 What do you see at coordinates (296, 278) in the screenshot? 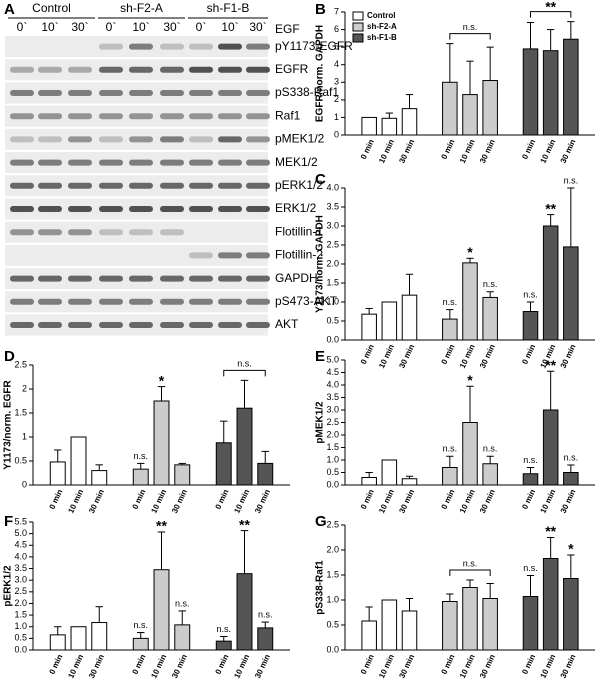
I see `row-label: GAPDH` at bounding box center [296, 278].